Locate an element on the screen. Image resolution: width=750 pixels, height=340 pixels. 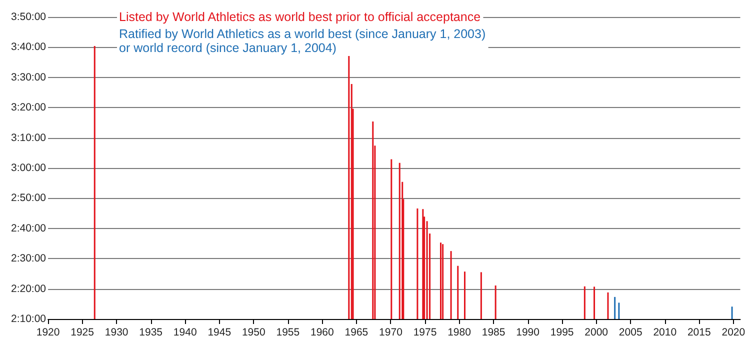
x-tick-label: 1945 is located at coordinates (220, 332).